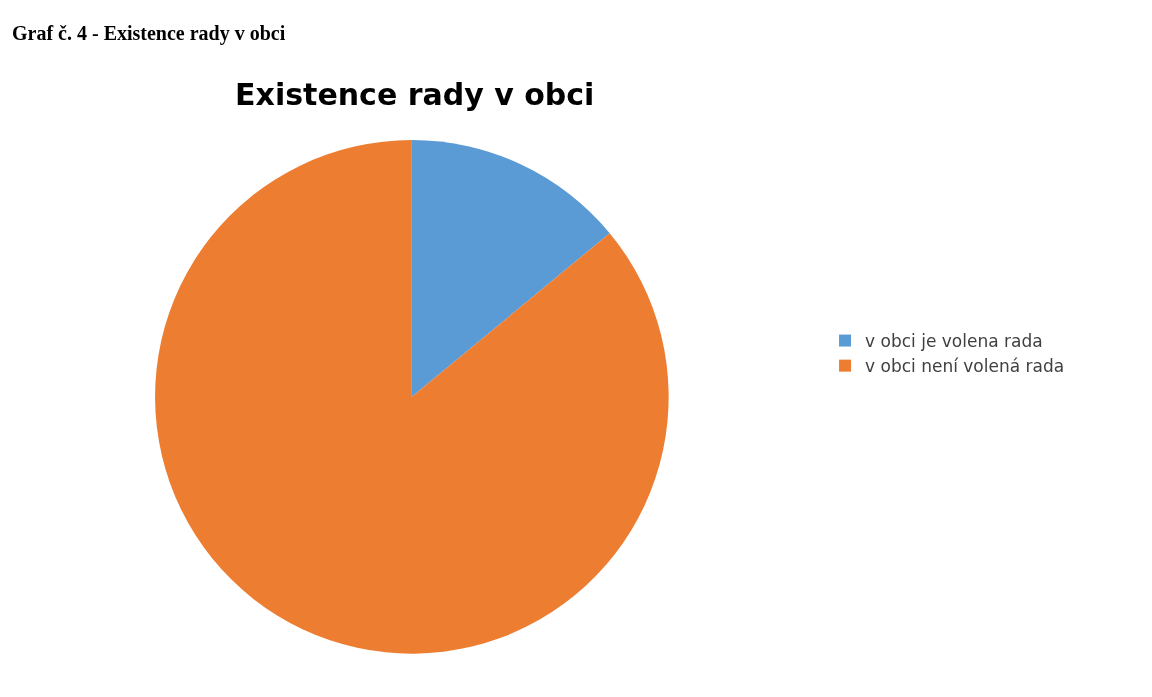 This screenshot has width=1152, height=697. I want to click on text: Graf č. 4 - Existence rady v obci, so click(149, 33).